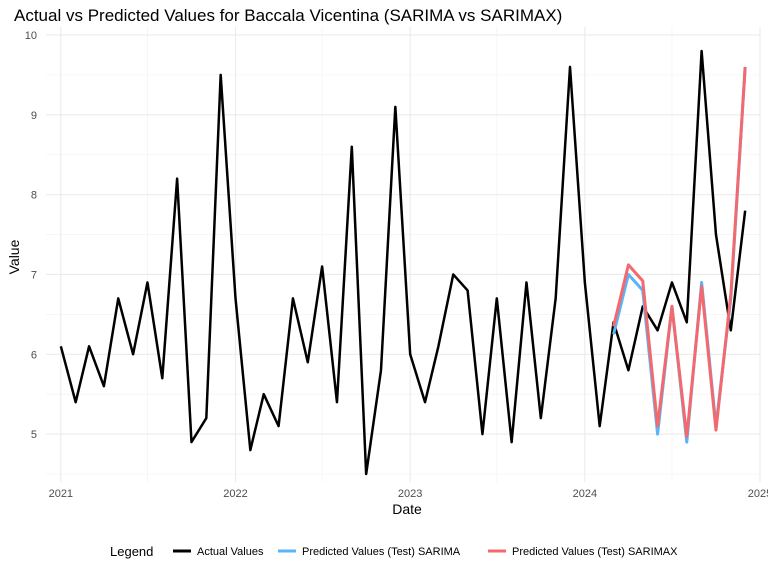 This screenshot has height=576, width=768. Describe the element at coordinates (235, 494) in the screenshot. I see `x-tick-label: 2022` at that location.